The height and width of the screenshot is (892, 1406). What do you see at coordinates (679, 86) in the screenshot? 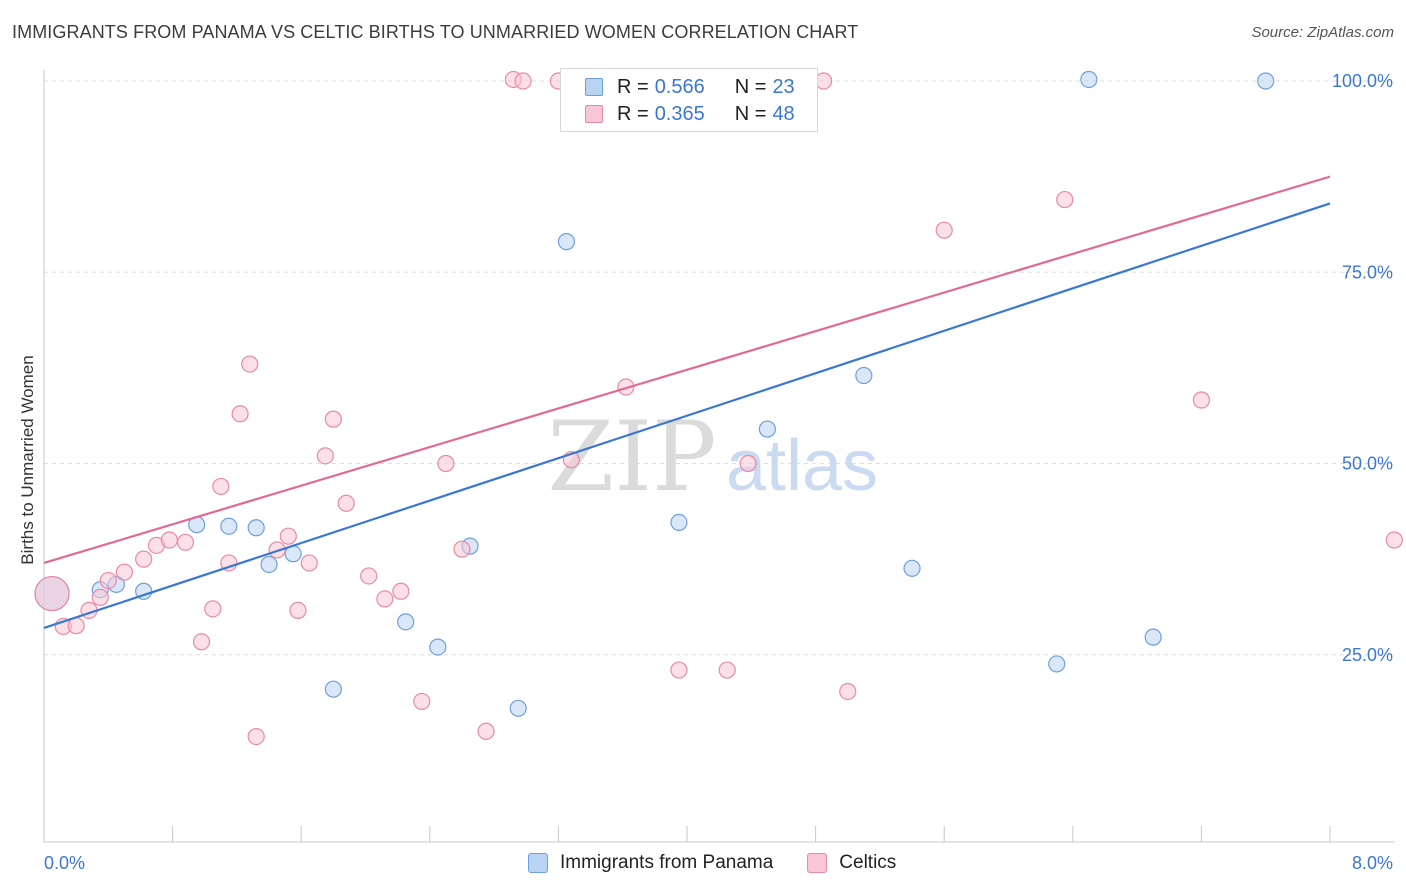
I see `legend-r-value: 0.566` at bounding box center [679, 86].